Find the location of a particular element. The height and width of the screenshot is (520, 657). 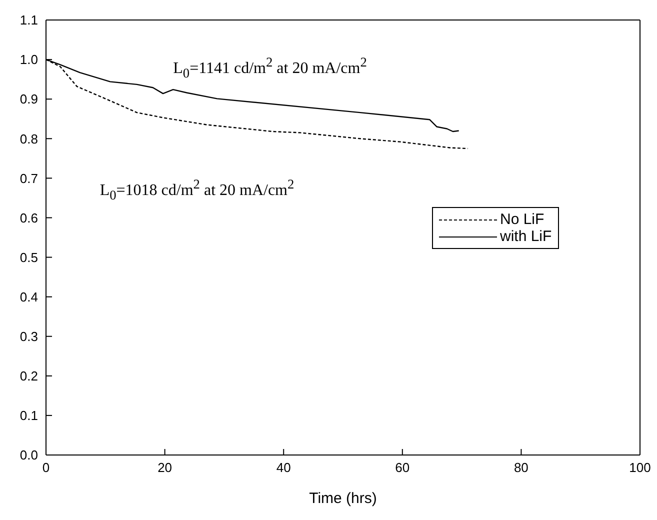

y-tick-label: 0.1 is located at coordinates (29, 416).